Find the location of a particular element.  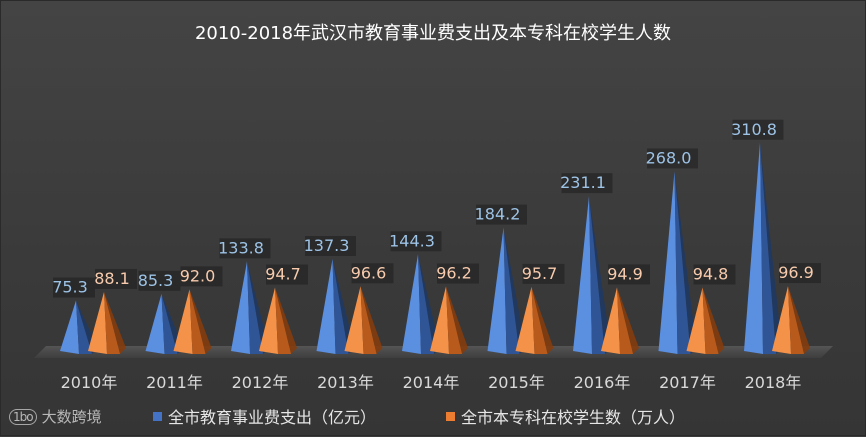

data-label-spending-0: 75.3 is located at coordinates (70, 287).